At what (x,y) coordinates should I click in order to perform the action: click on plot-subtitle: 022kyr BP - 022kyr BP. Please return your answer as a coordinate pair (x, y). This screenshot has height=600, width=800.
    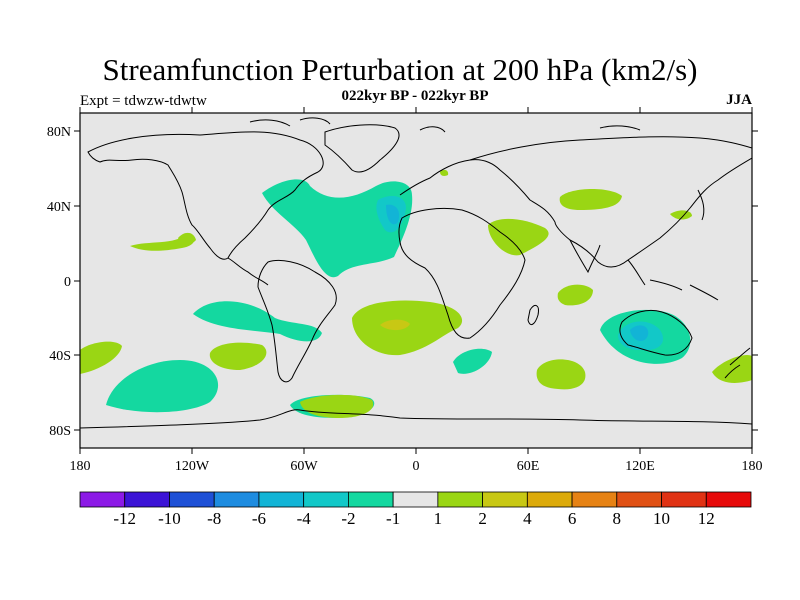
    Looking at the image, I should click on (415, 96).